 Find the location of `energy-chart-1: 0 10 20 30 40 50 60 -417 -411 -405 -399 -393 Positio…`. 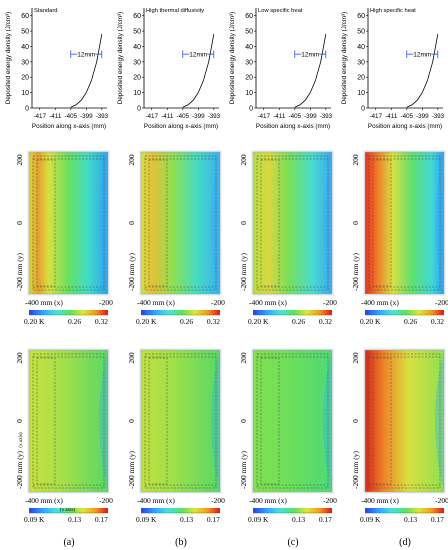

energy-chart-1: 0 10 20 30 40 50 60 -417 -411 -405 -399 -393 Positio… is located at coordinates (57, 69).